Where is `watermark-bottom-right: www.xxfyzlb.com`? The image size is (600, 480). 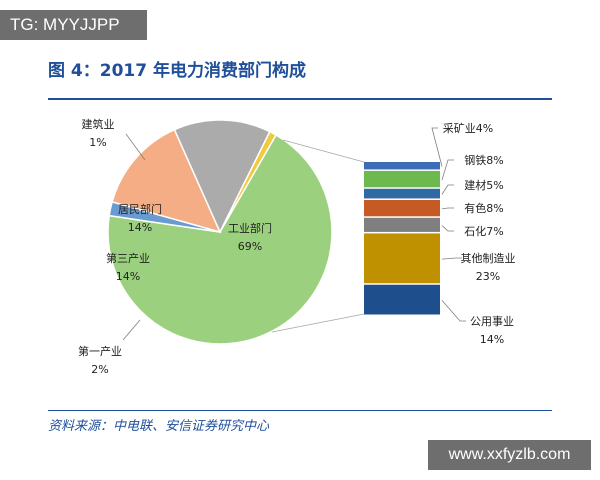
watermark-bottom-right: www.xxfyzlb.com is located at coordinates (509, 455).